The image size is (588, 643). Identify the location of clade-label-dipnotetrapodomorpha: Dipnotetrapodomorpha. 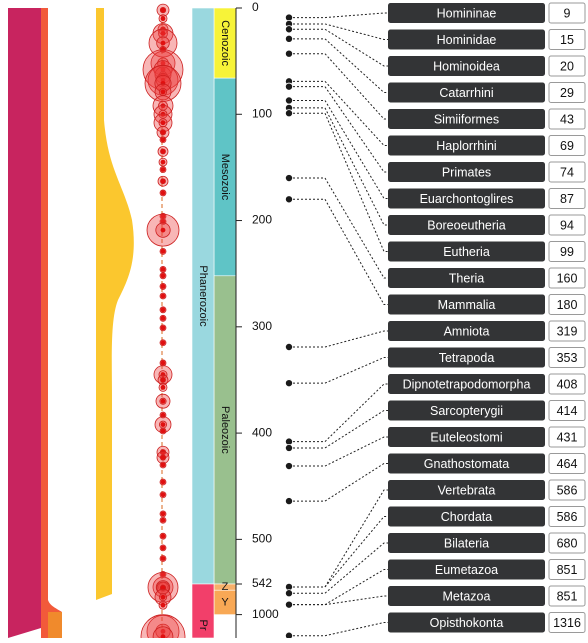
(467, 384).